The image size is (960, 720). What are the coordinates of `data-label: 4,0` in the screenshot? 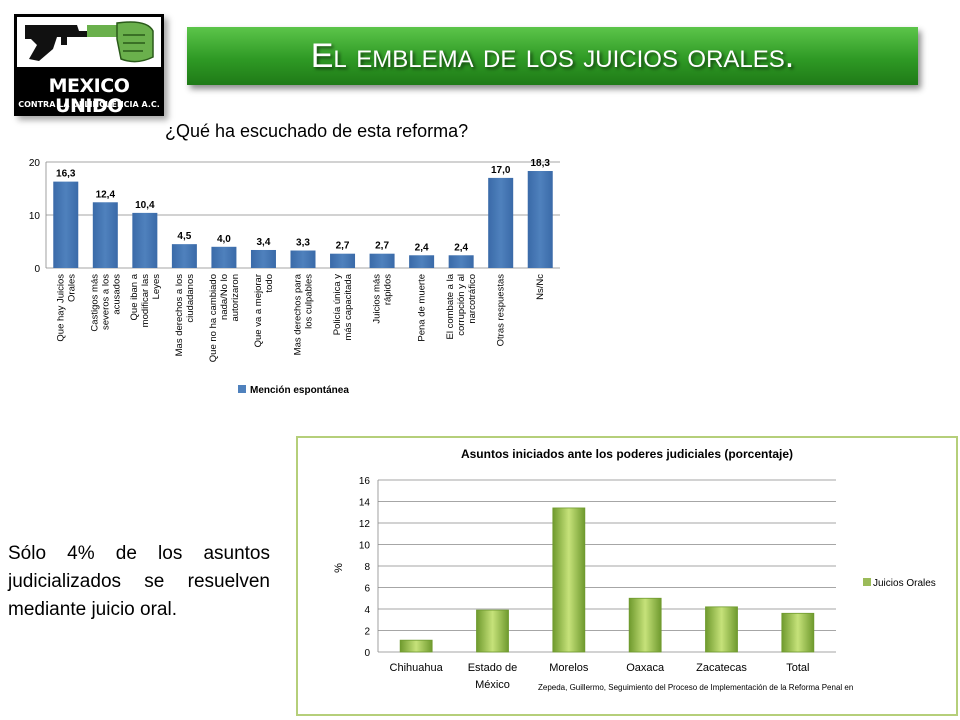 It's located at (224, 239).